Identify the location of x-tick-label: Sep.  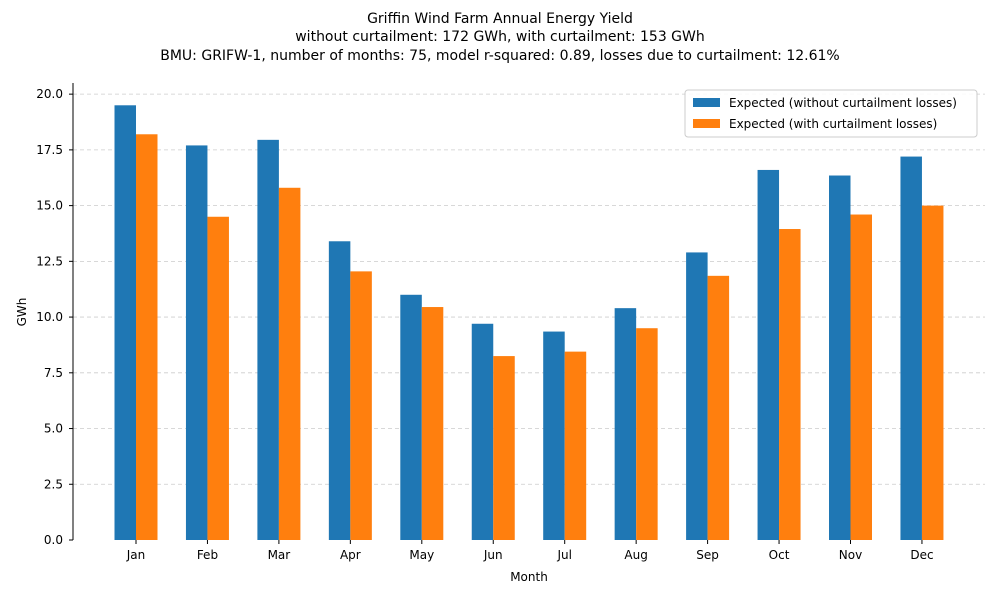
(707, 555).